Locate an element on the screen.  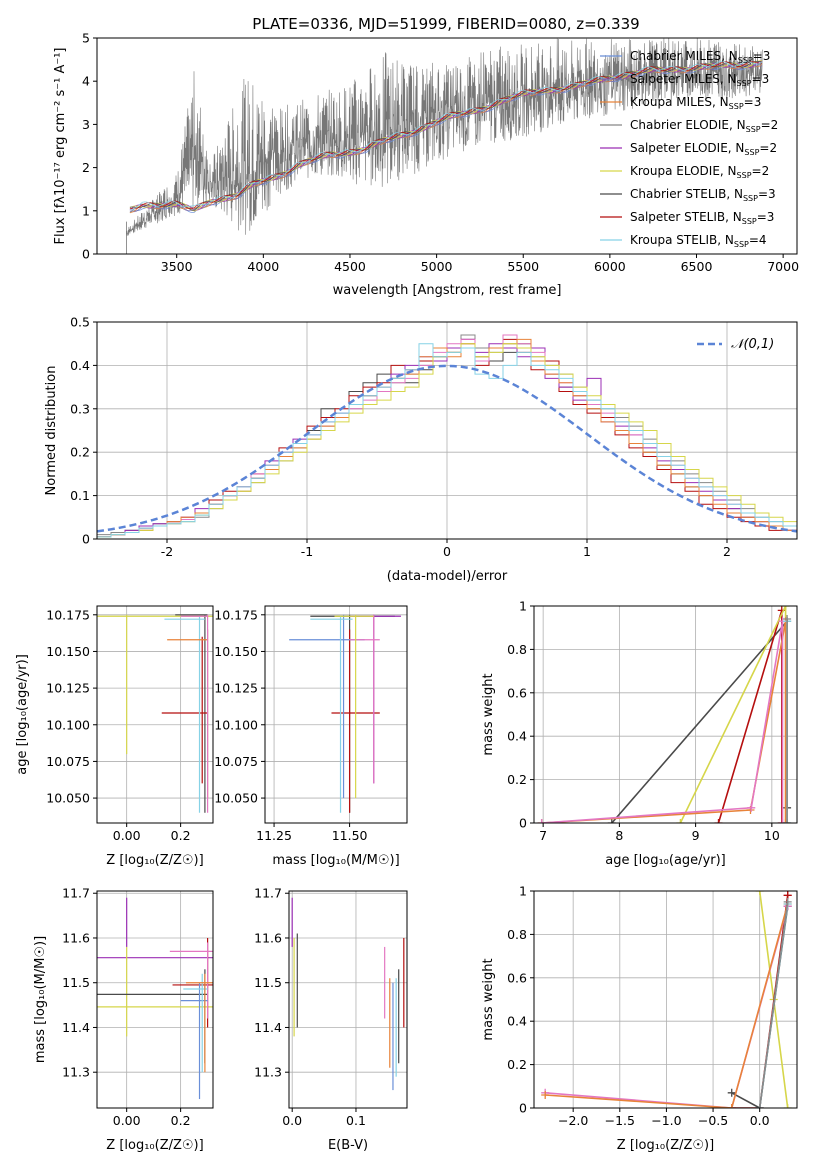
y-tick-label: 0.3 is located at coordinates (80, 408).